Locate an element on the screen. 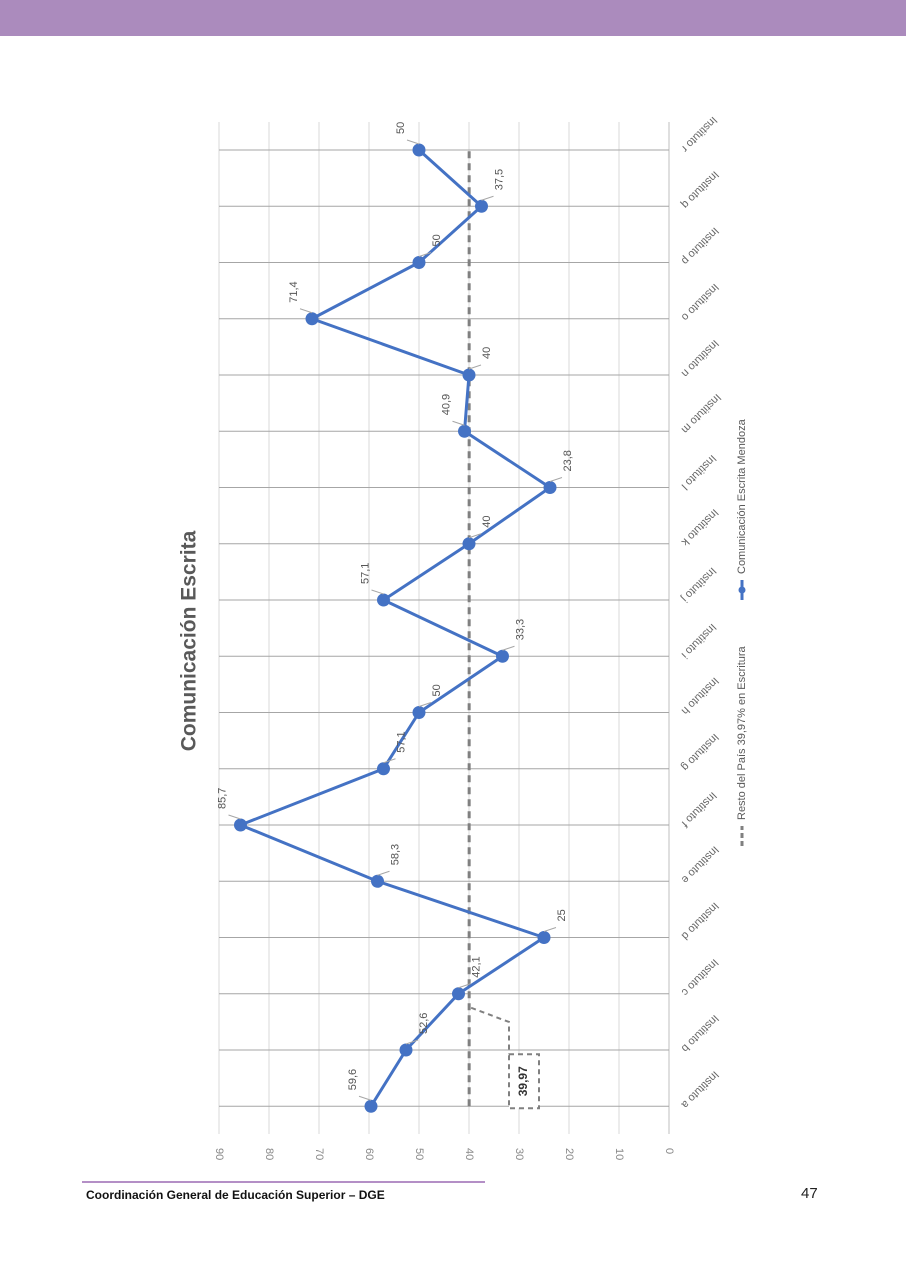 The width and height of the screenshot is (906, 1280). x-tick-label: Instituto j is located at coordinates (699, 585).